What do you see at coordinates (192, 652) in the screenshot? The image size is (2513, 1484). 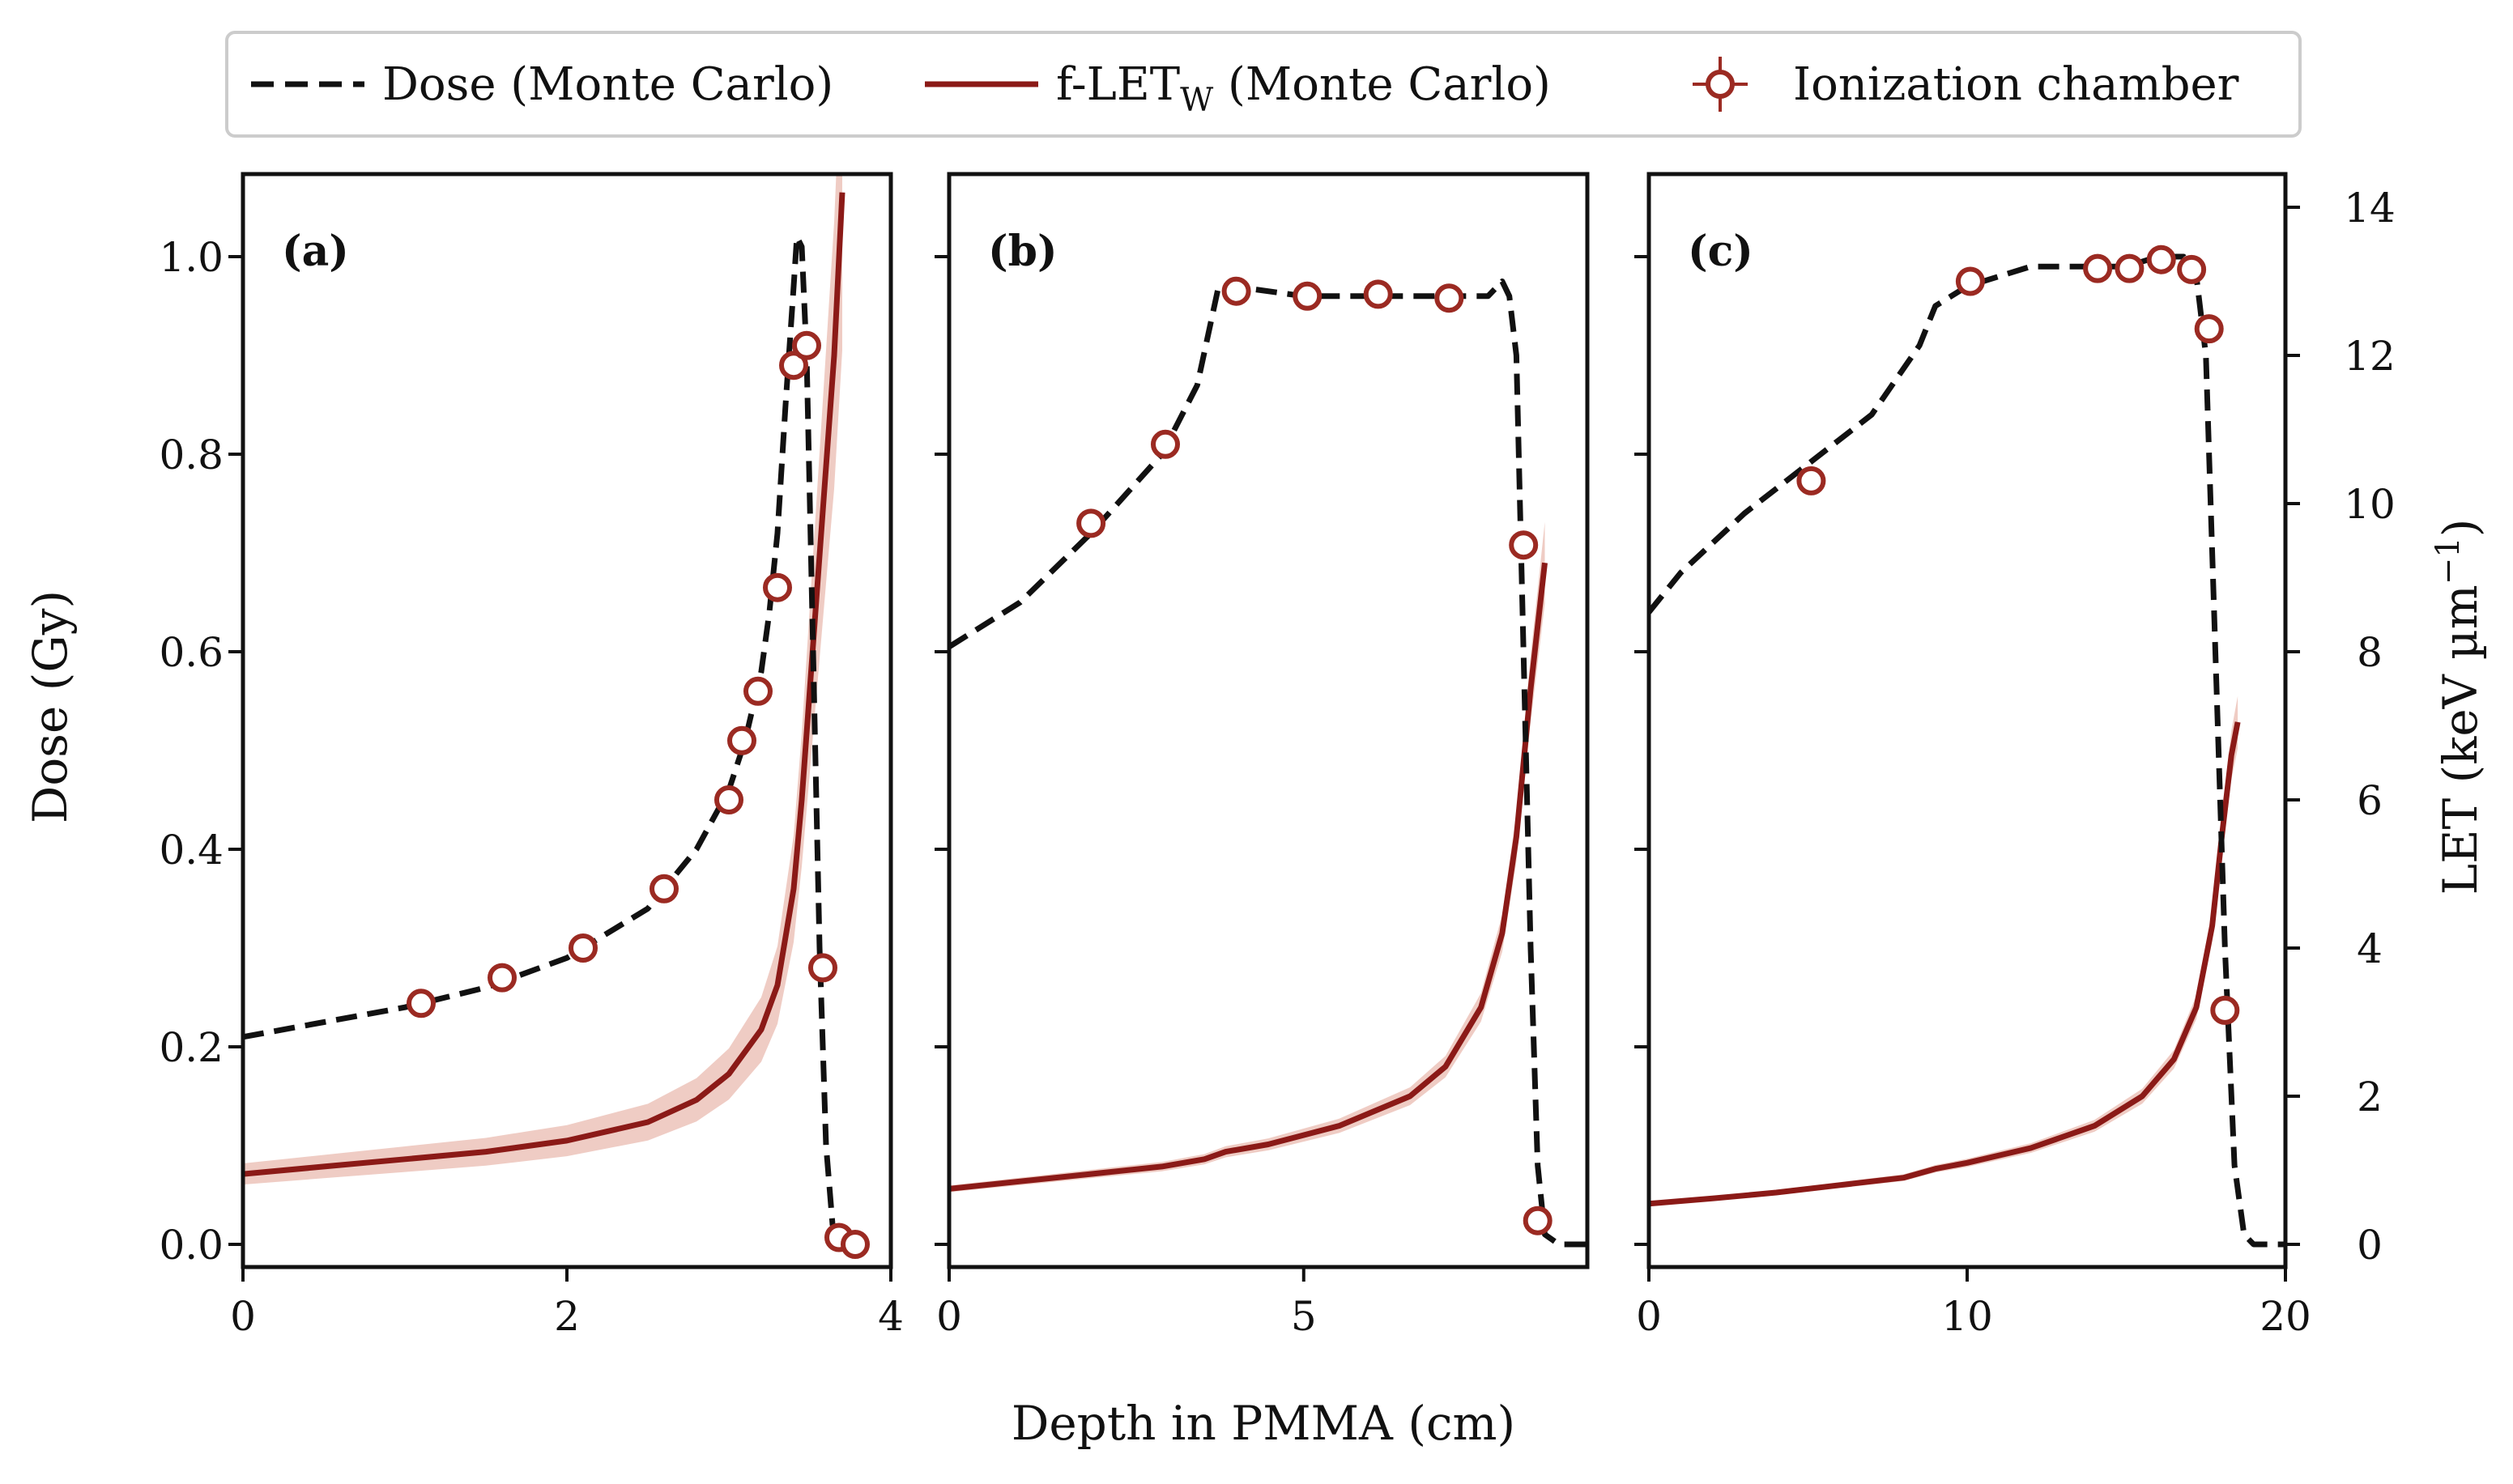 I see `dose-tick-label: 0.6` at bounding box center [192, 652].